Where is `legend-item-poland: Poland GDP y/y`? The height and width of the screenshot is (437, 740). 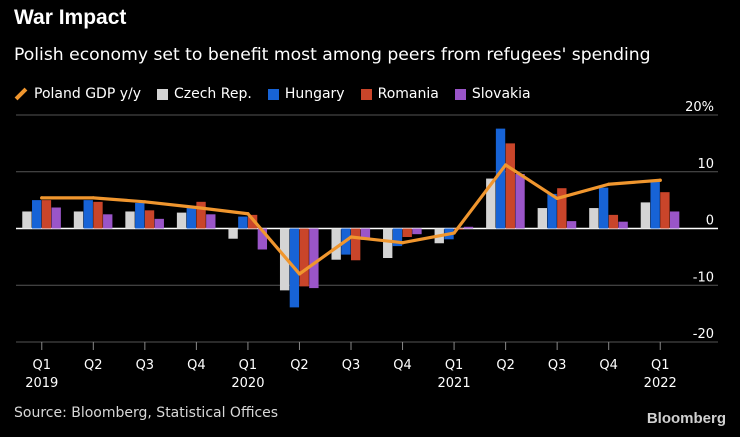 legend-item-poland: Poland GDP y/y is located at coordinates (77, 94).